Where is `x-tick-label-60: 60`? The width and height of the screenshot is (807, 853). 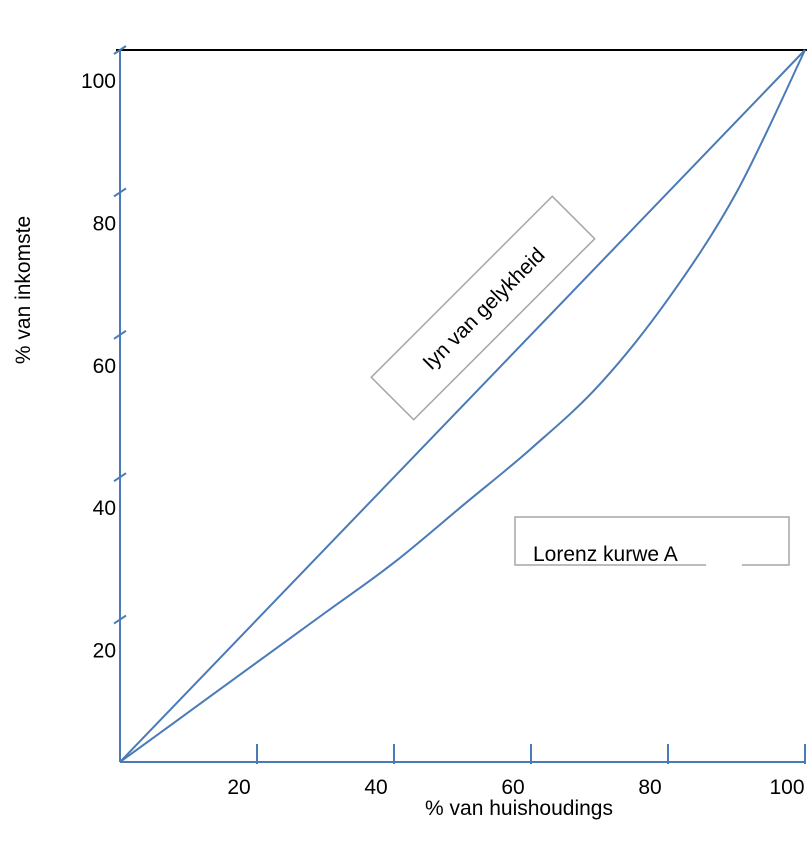 x-tick-label-60: 60 is located at coordinates (512, 787).